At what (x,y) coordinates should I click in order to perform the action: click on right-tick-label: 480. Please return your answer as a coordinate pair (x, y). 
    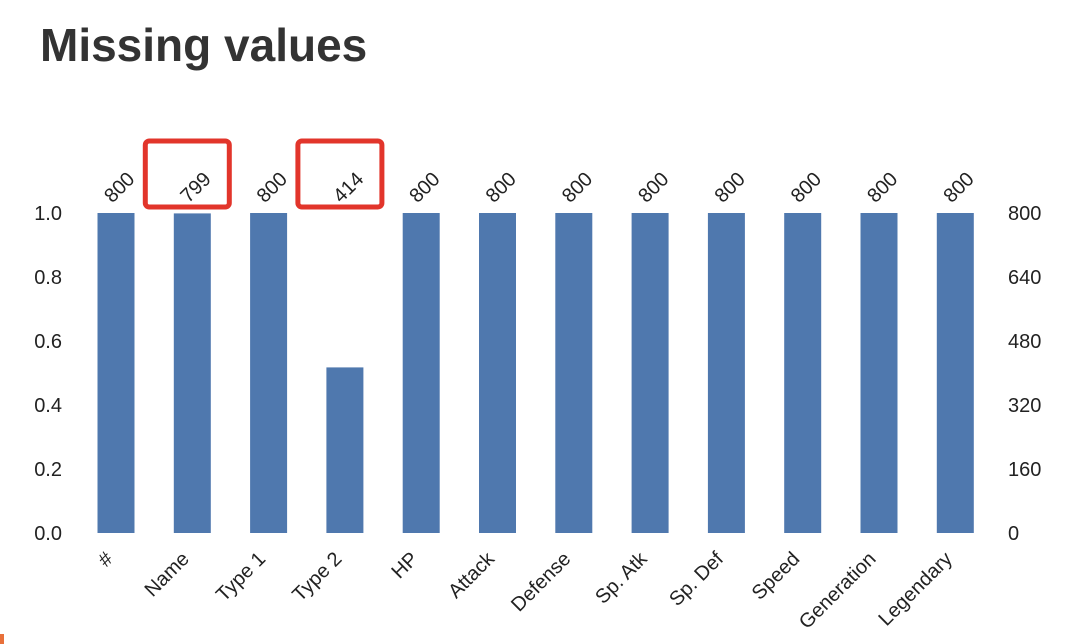
    Looking at the image, I should click on (1024, 342).